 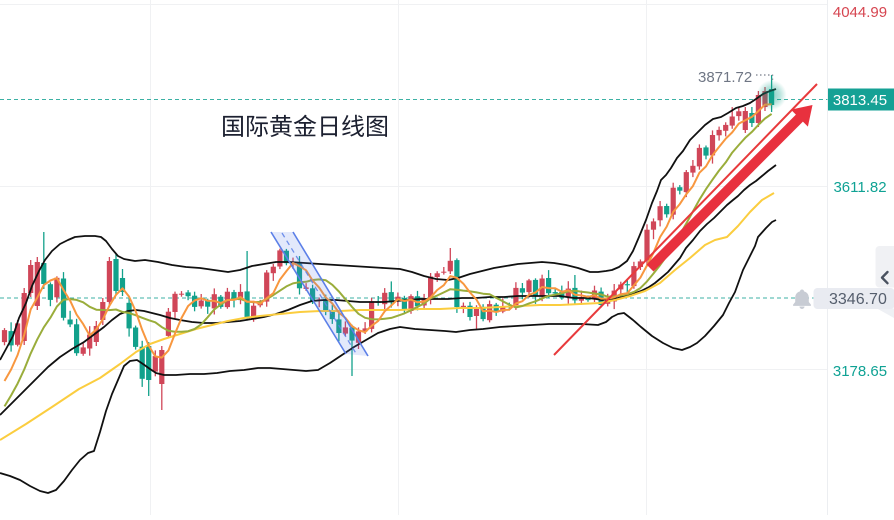 I want to click on svg-text: 3178.65, so click(x=860, y=371).